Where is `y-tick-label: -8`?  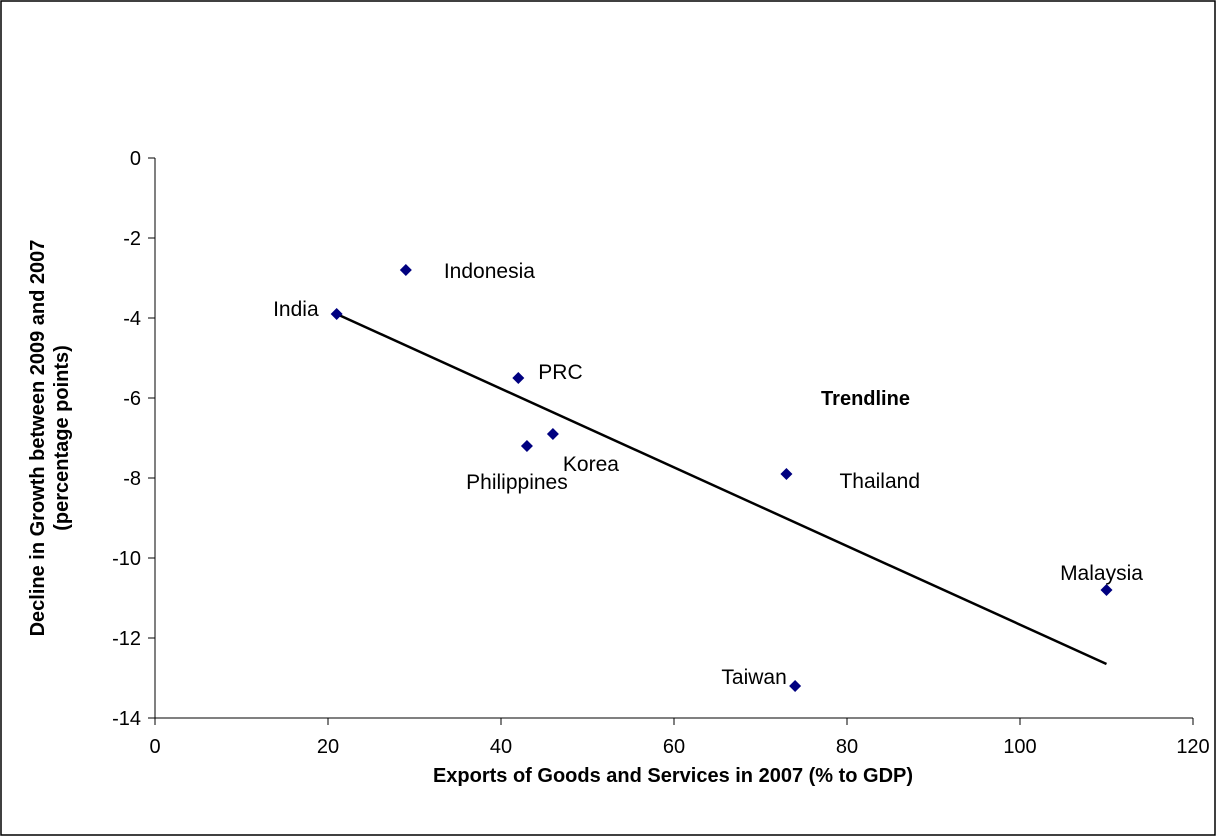 y-tick-label: -8 is located at coordinates (132, 479).